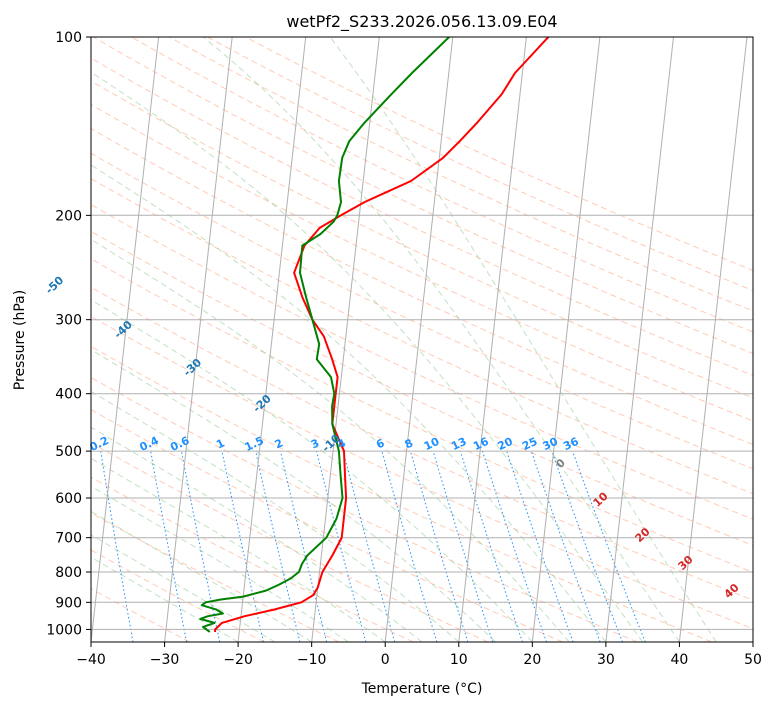  What do you see at coordinates (732, 591) in the screenshot?
I see `dry-adiabat-label: 40` at bounding box center [732, 591].